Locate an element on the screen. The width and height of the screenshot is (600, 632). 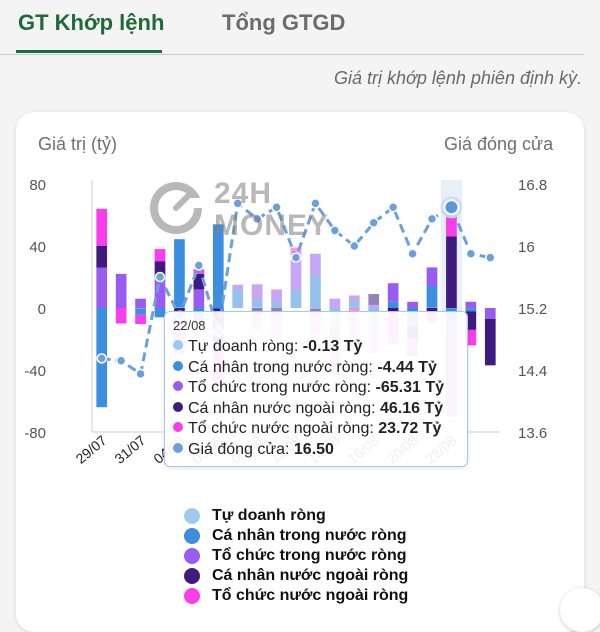
y-right-tick-label: 15.2 is located at coordinates (532, 309).